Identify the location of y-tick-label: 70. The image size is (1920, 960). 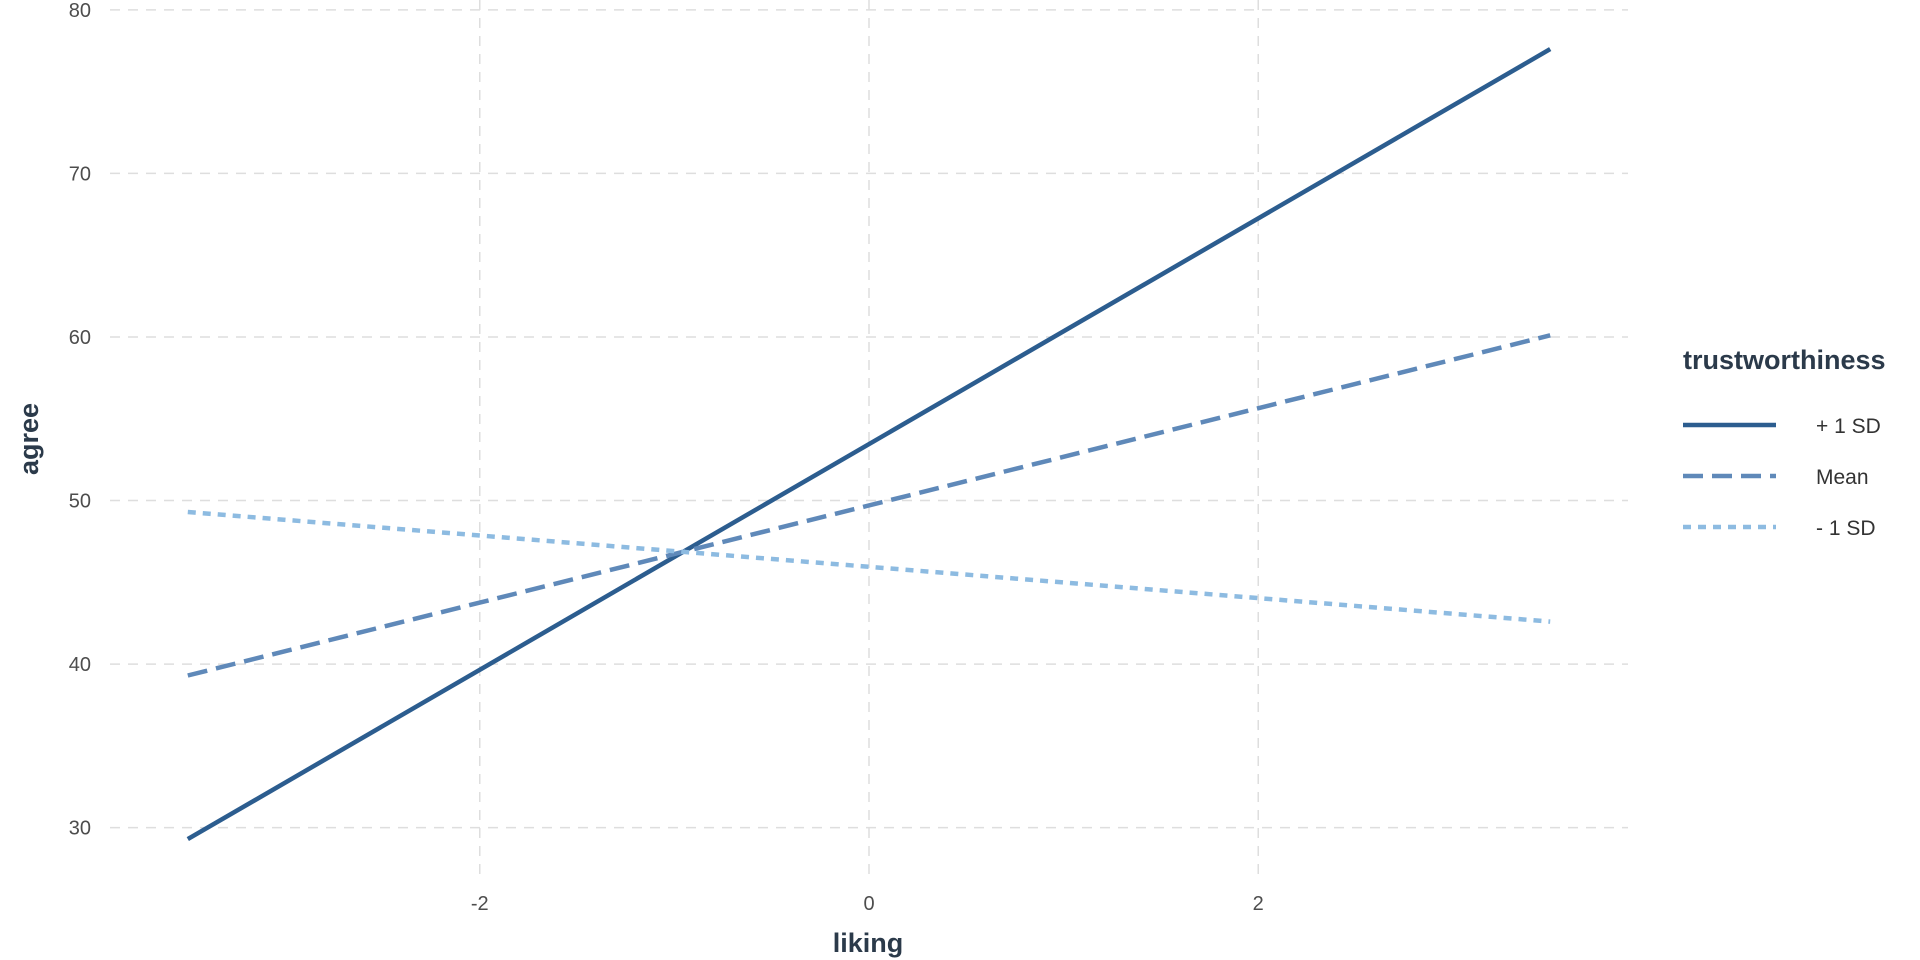
(80, 174).